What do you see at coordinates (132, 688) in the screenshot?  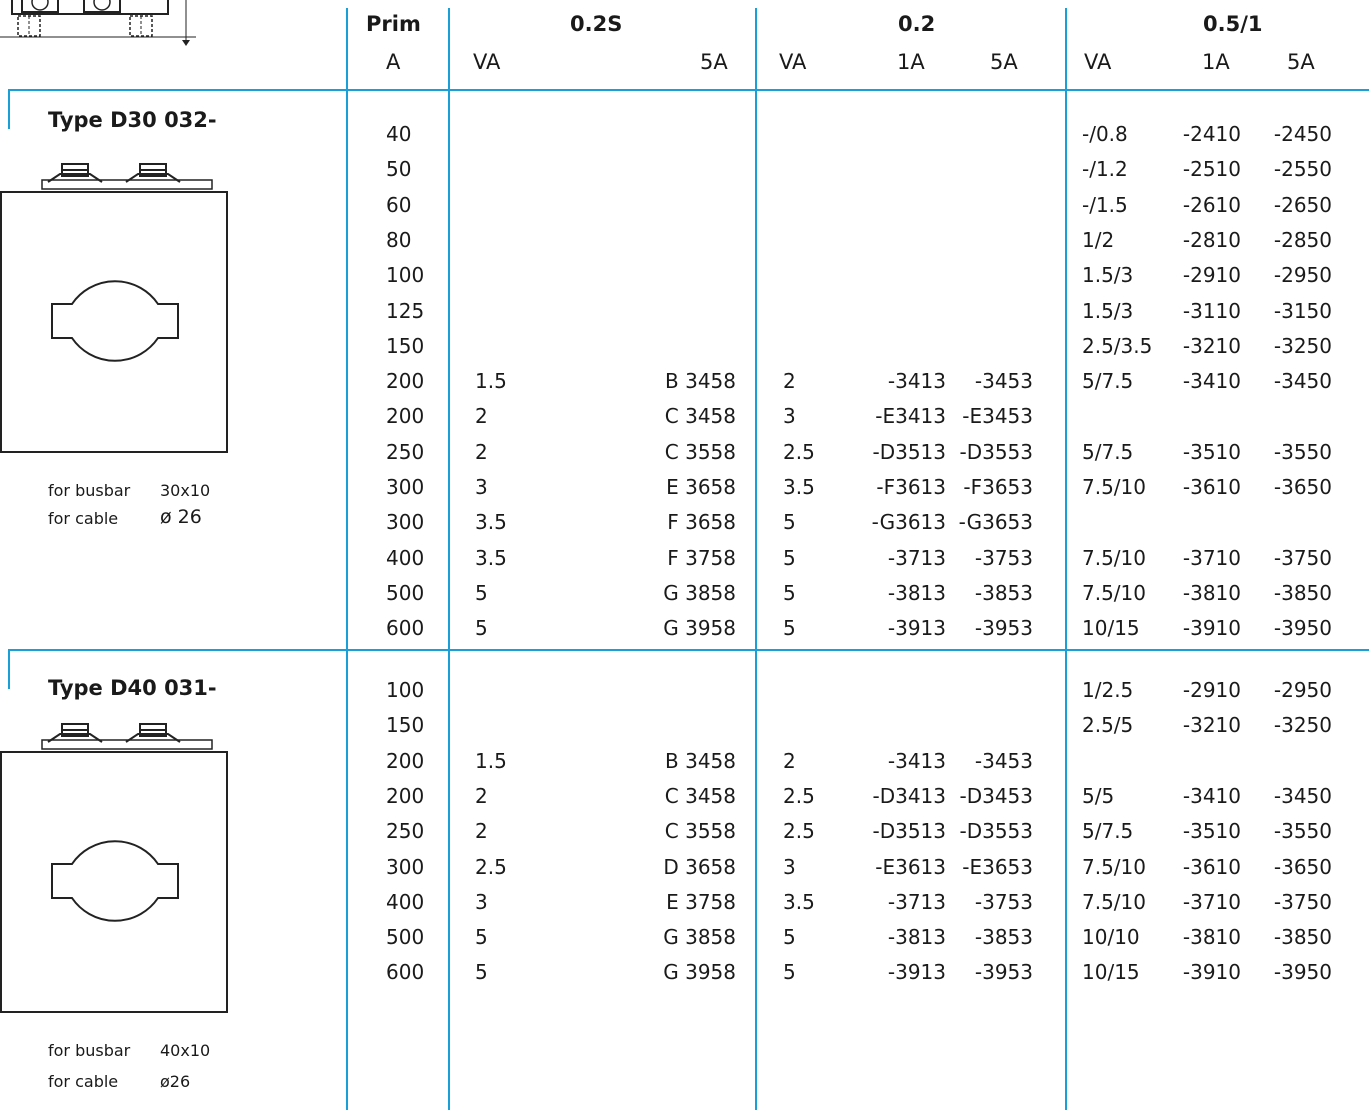 I see `section-type-title: Type D40 031-` at bounding box center [132, 688].